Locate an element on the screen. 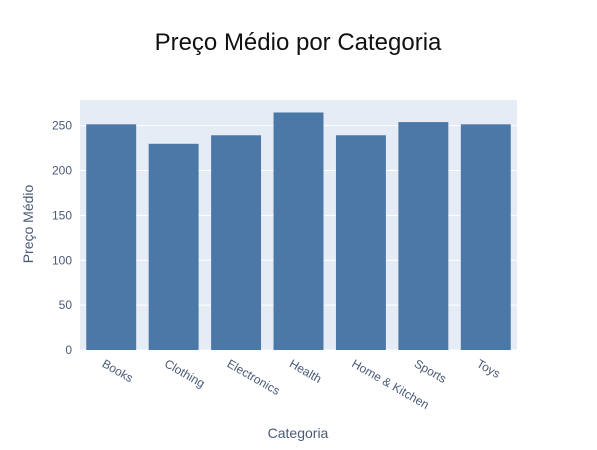 The height and width of the screenshot is (450, 597). bar-clothing is located at coordinates (173, 246).